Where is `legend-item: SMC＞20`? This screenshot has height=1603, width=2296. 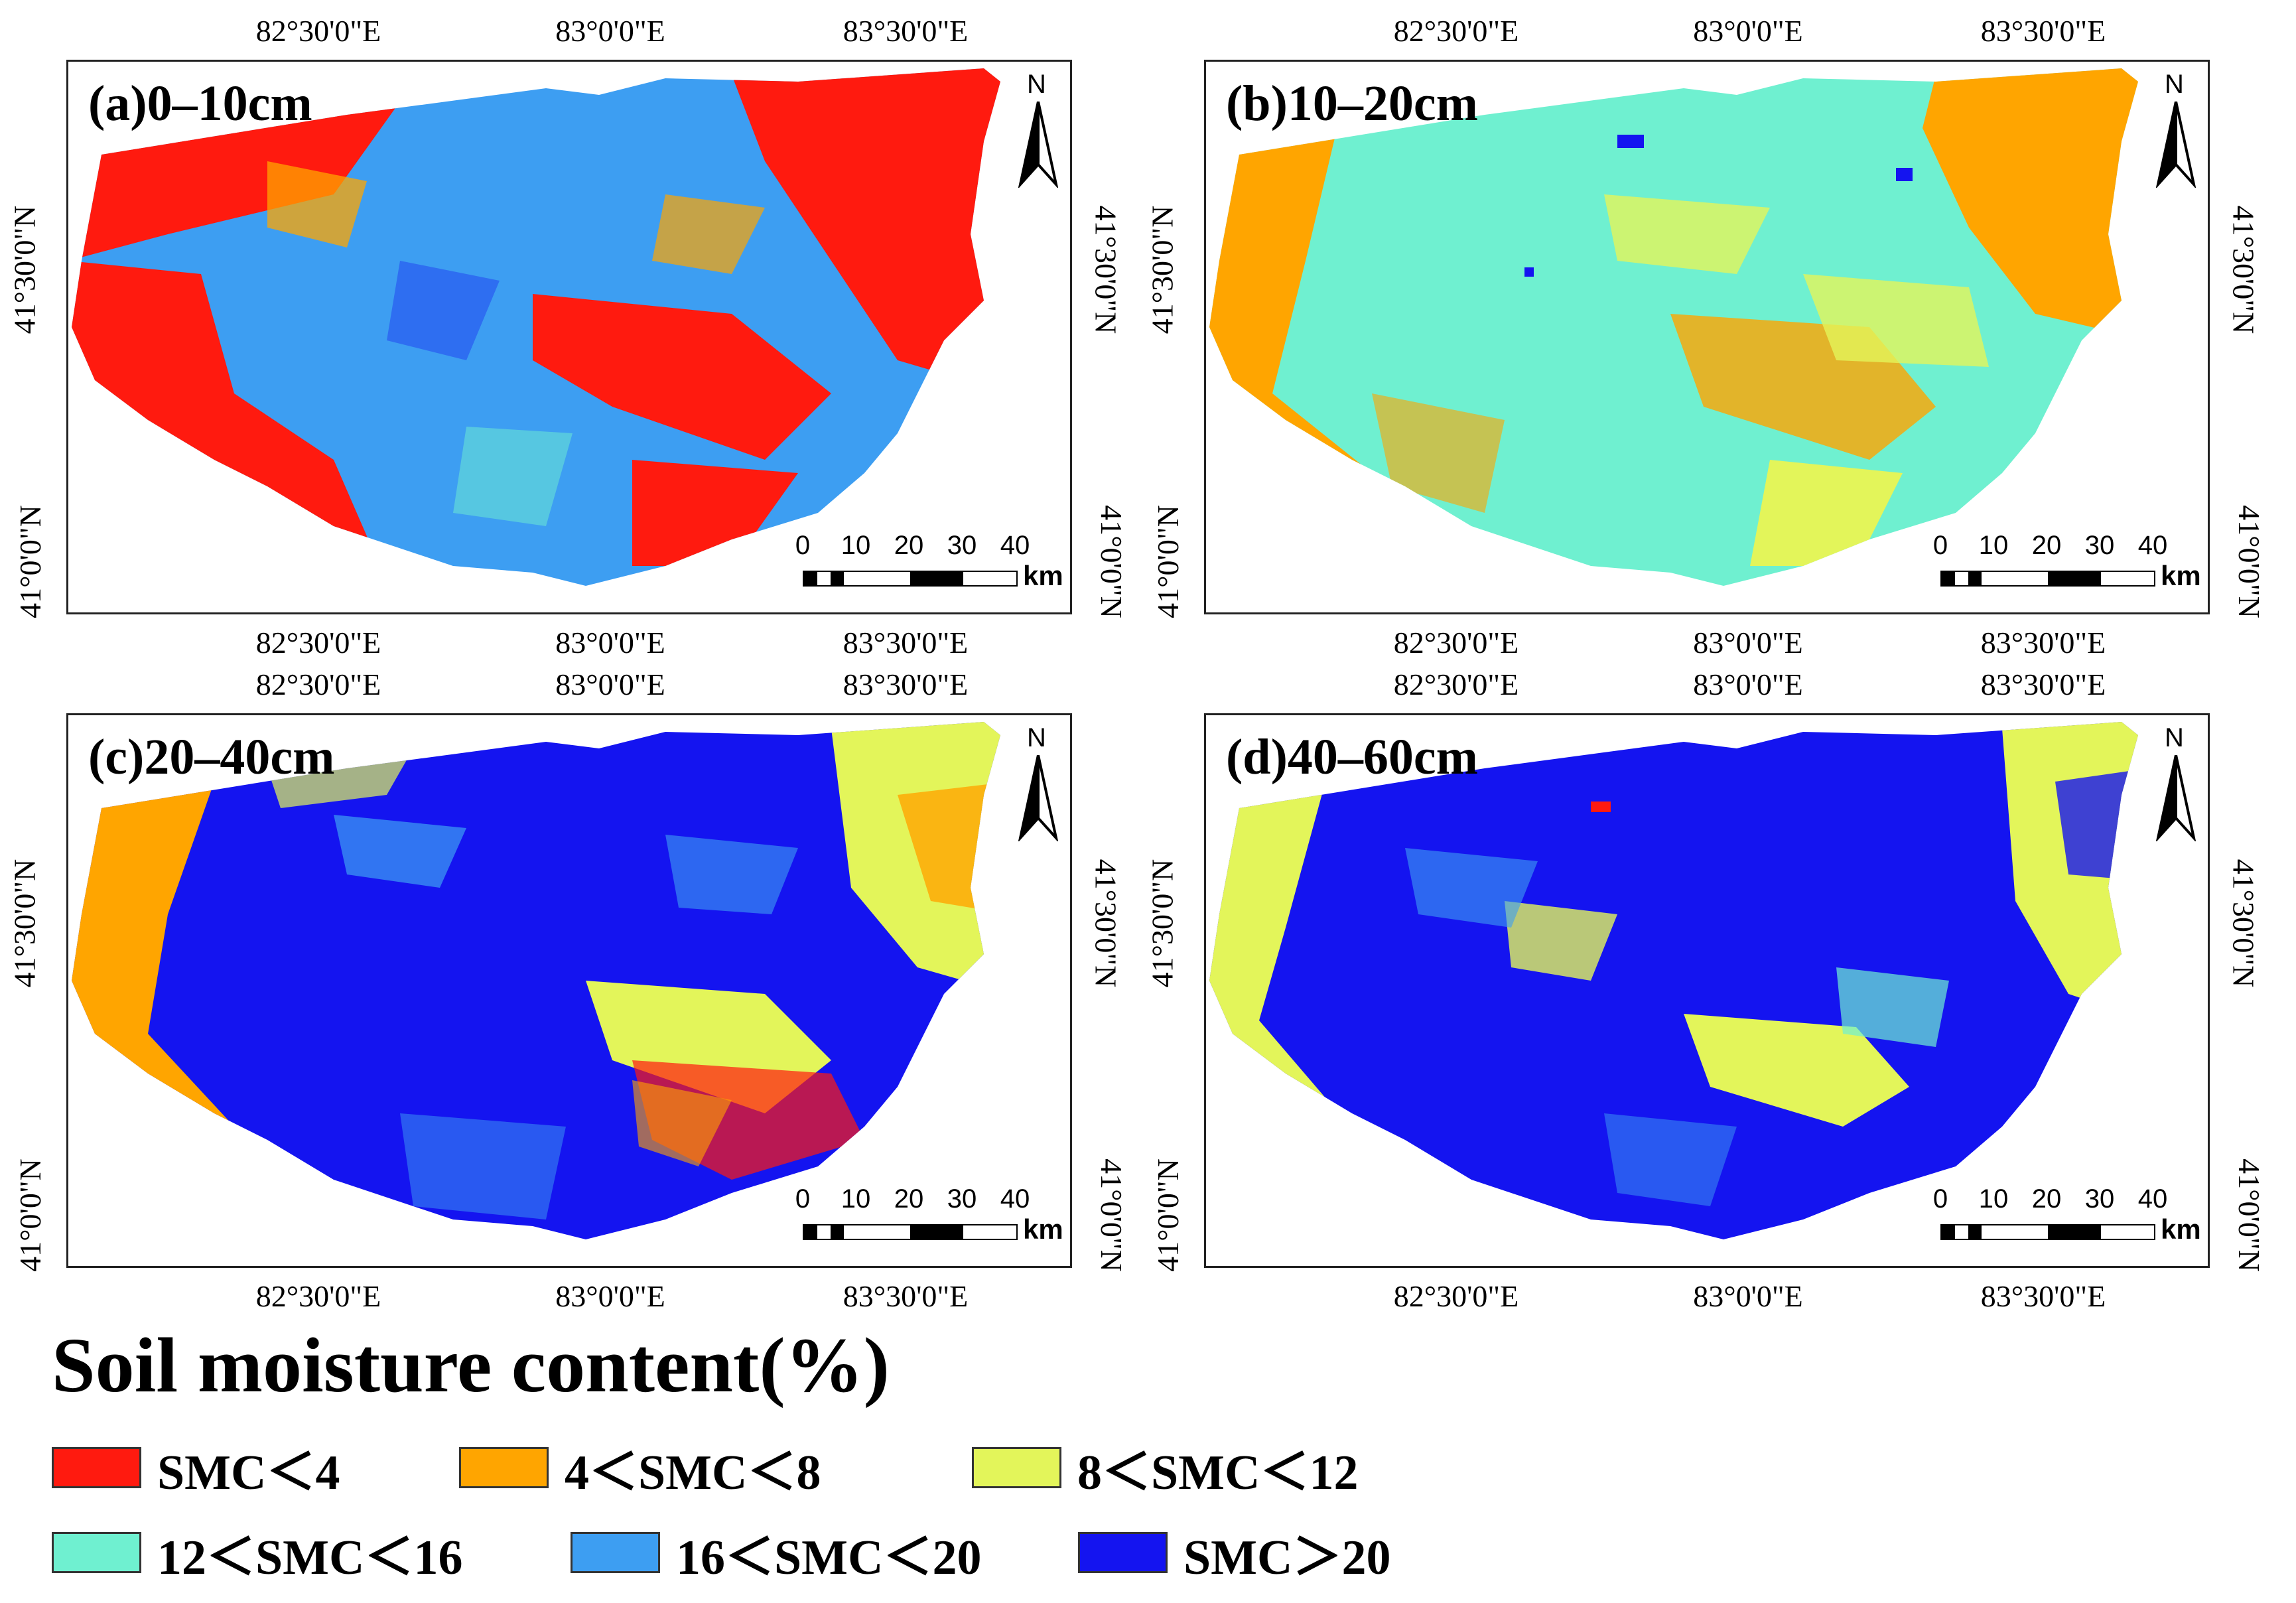
legend-item: SMC＞20 is located at coordinates (1234, 1555).